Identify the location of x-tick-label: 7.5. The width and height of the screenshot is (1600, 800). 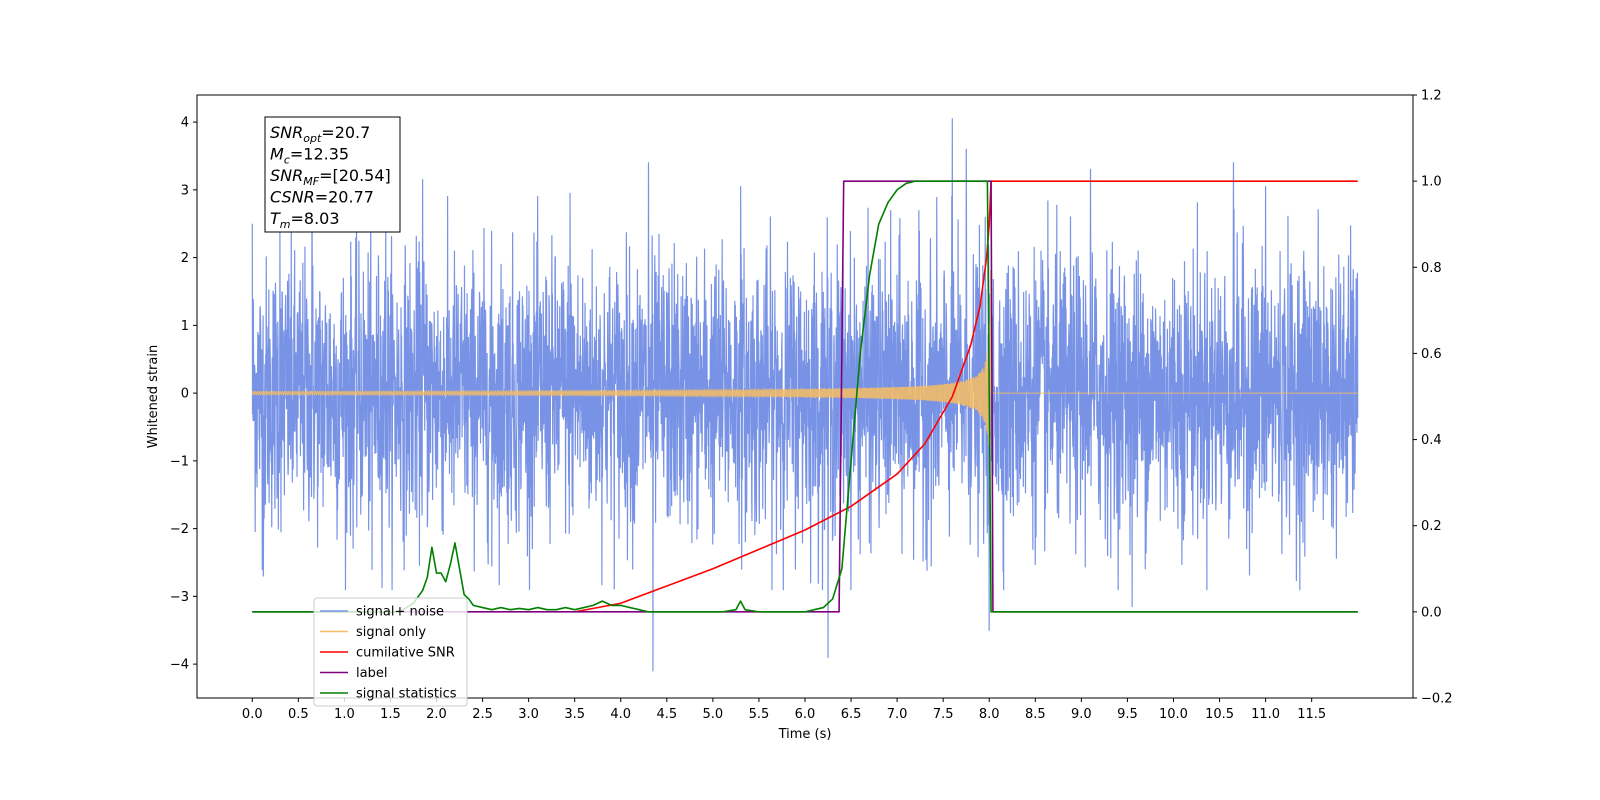
(943, 714).